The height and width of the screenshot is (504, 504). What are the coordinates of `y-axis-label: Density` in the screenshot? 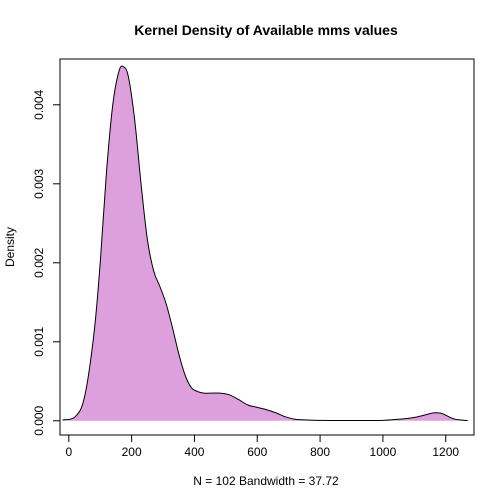 It's located at (10, 247).